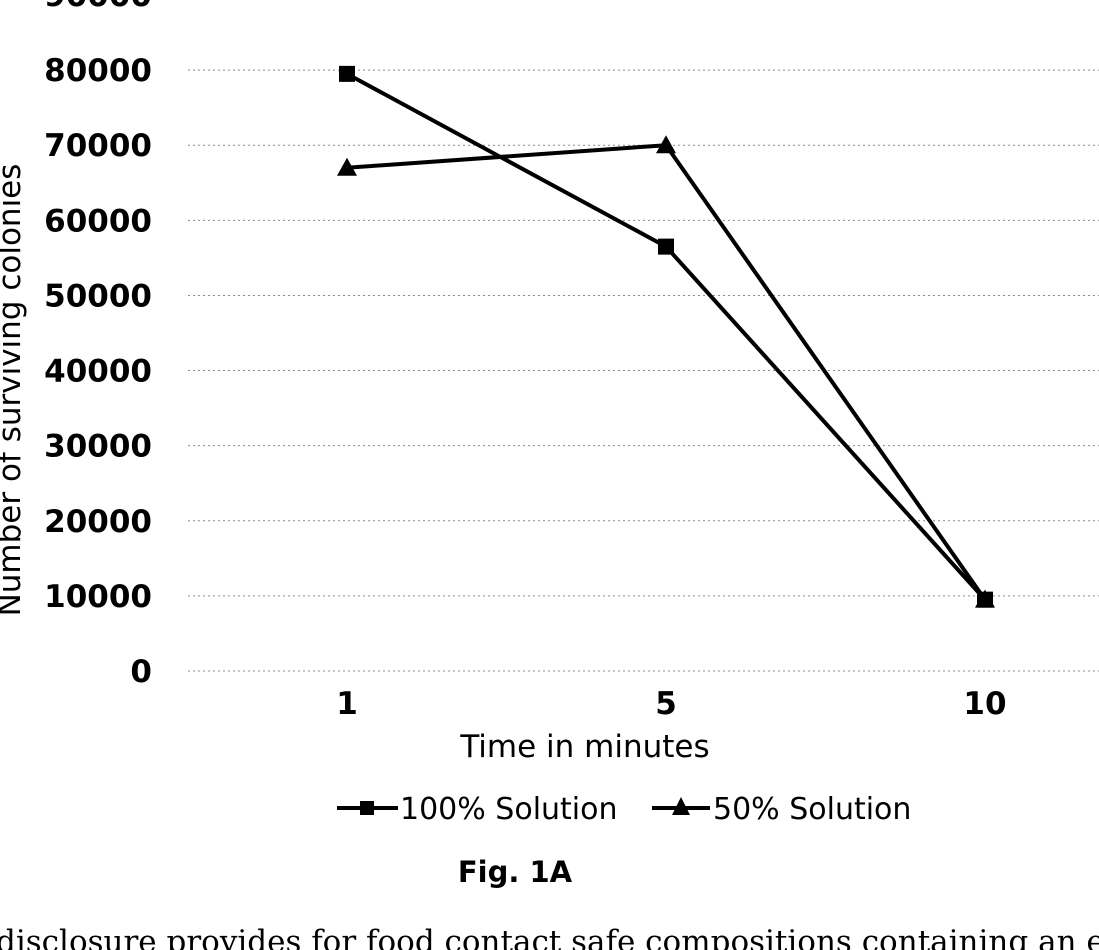 This screenshot has height=950, width=1099. Describe the element at coordinates (984, 704) in the screenshot. I see `x-tick-label: 10` at that location.